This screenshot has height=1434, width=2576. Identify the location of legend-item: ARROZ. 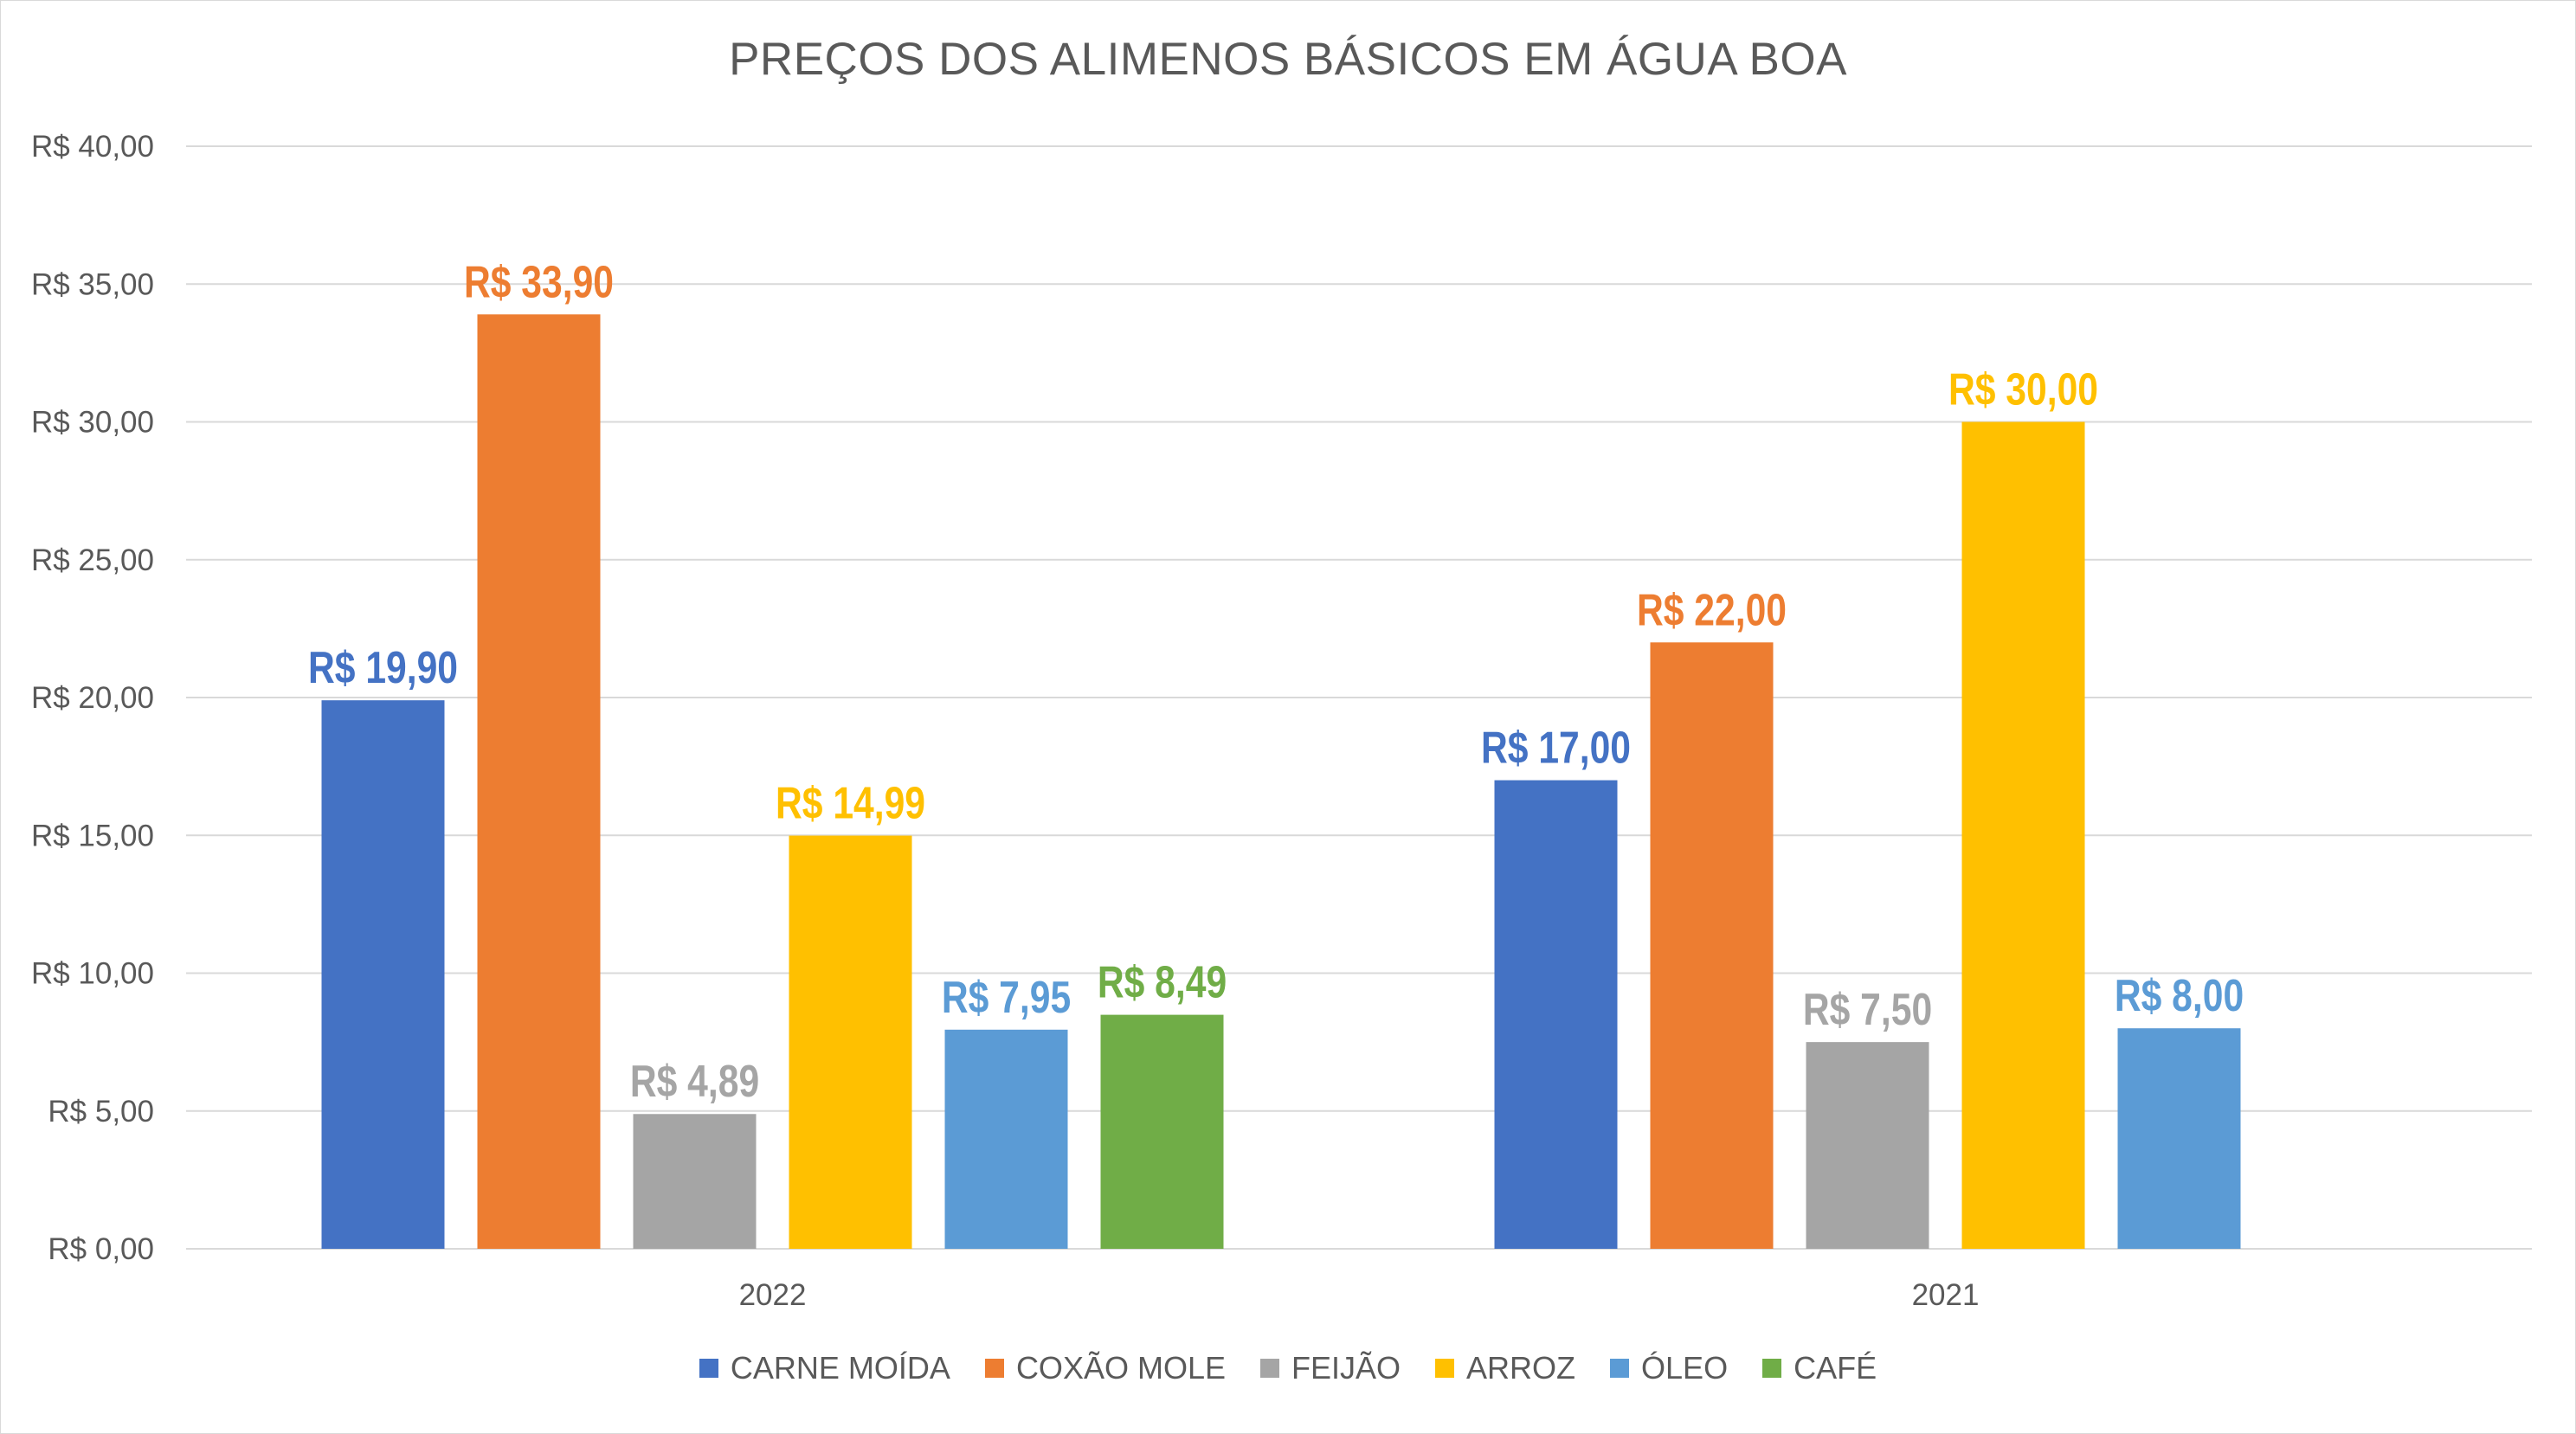
(1505, 1368).